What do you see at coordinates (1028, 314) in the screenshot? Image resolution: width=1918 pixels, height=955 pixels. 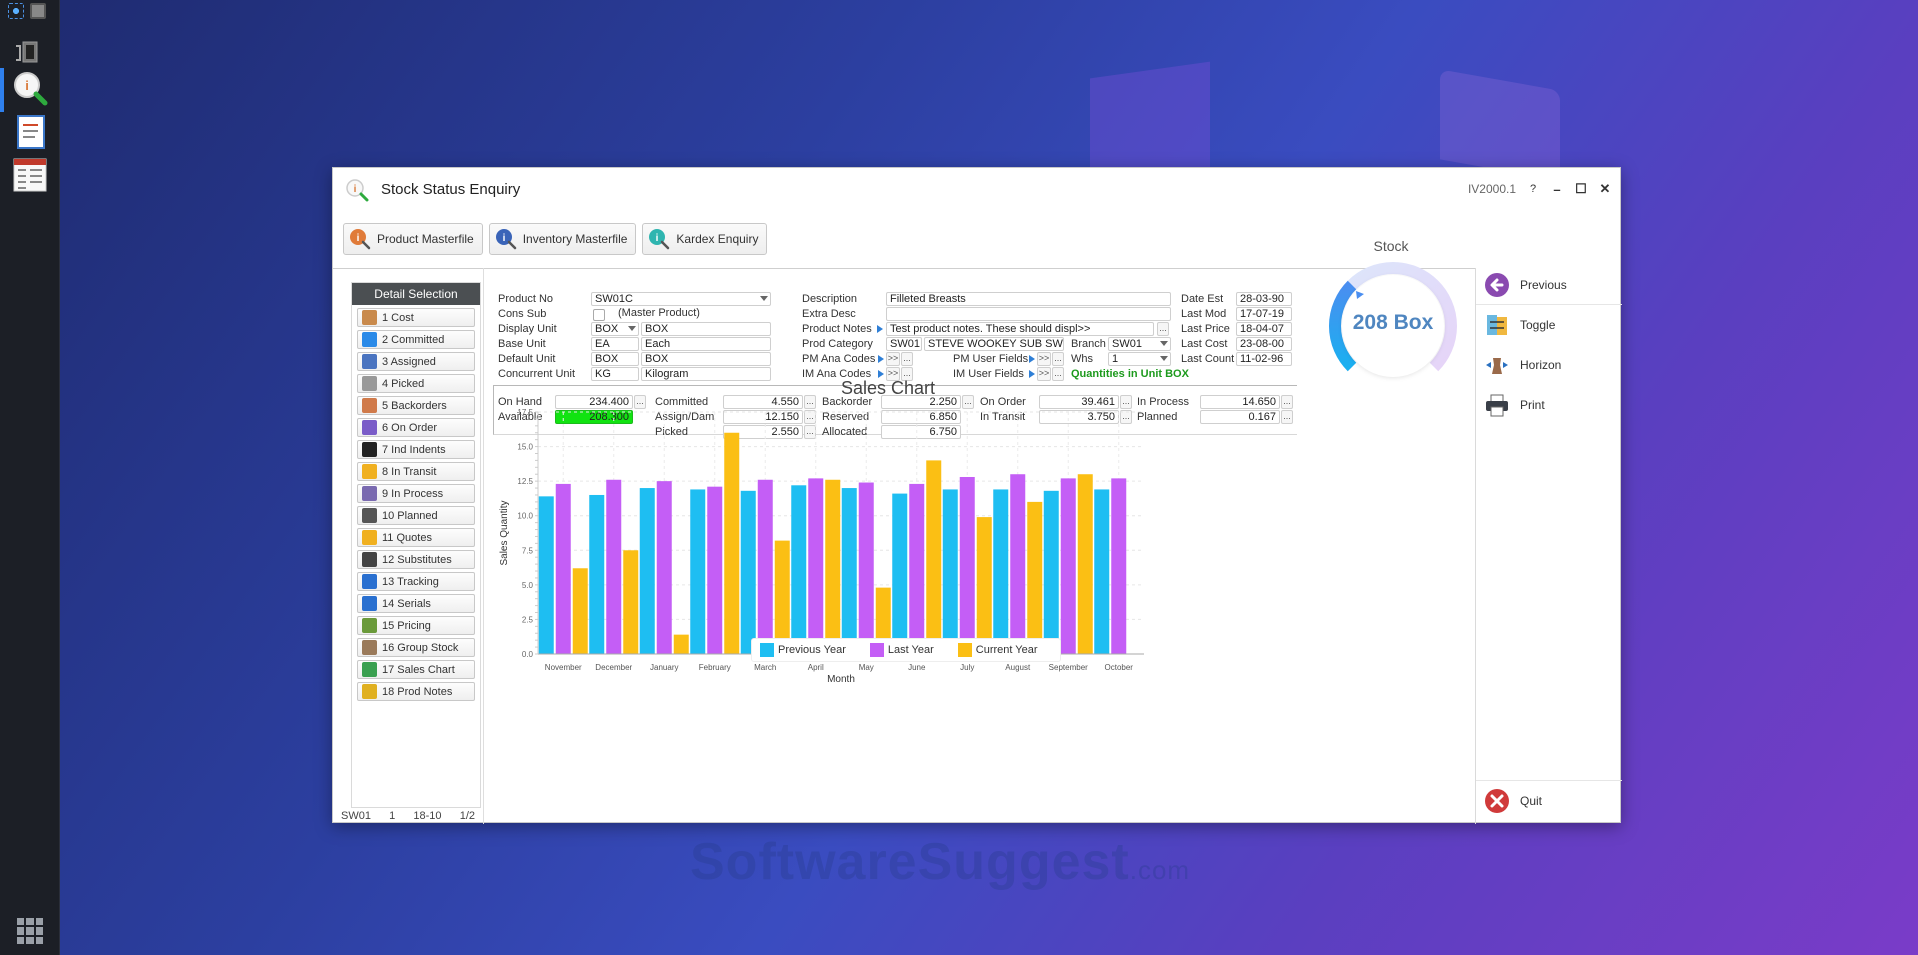 I see `extra-desc-field` at bounding box center [1028, 314].